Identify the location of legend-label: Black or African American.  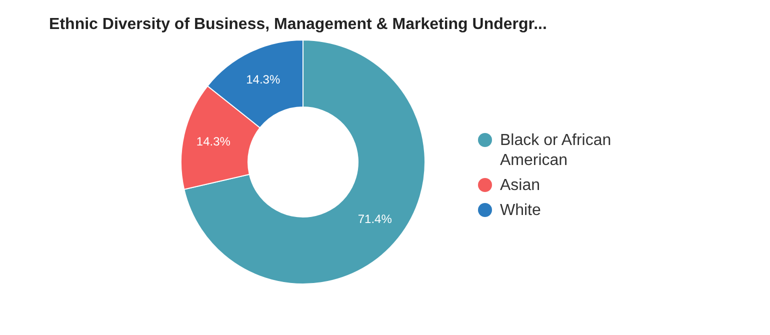
(556, 151).